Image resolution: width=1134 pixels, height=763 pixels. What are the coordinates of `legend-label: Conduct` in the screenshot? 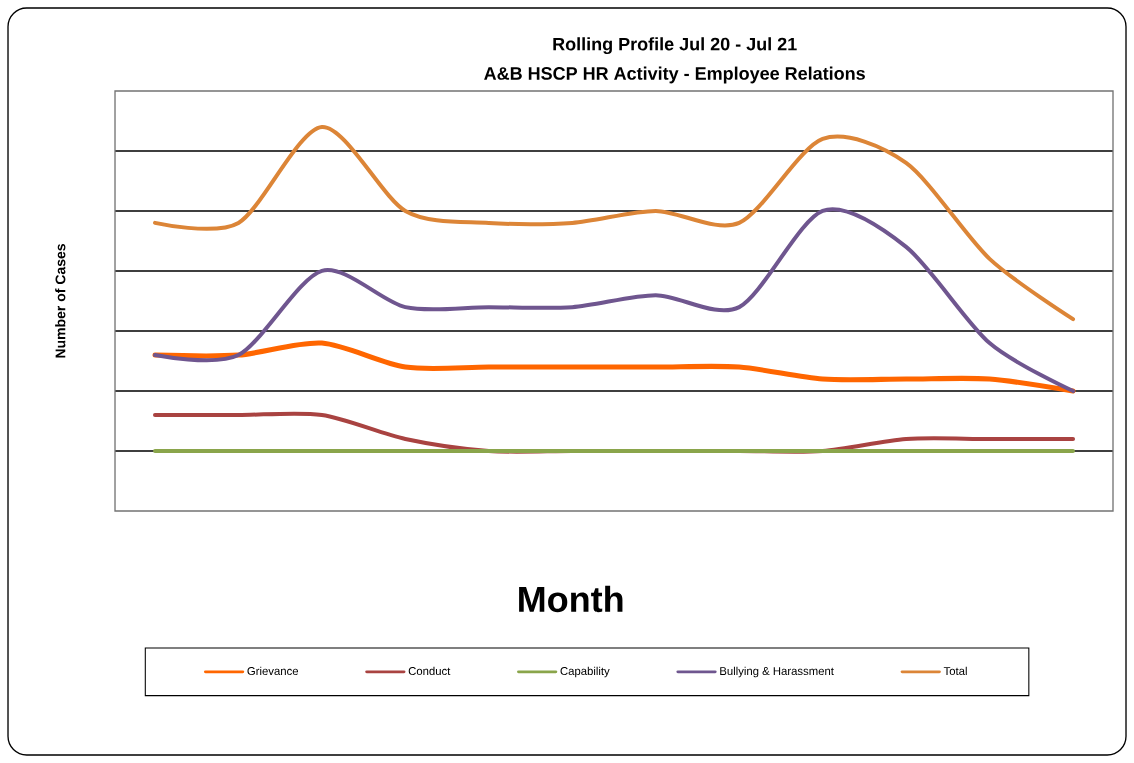 It's located at (429, 671).